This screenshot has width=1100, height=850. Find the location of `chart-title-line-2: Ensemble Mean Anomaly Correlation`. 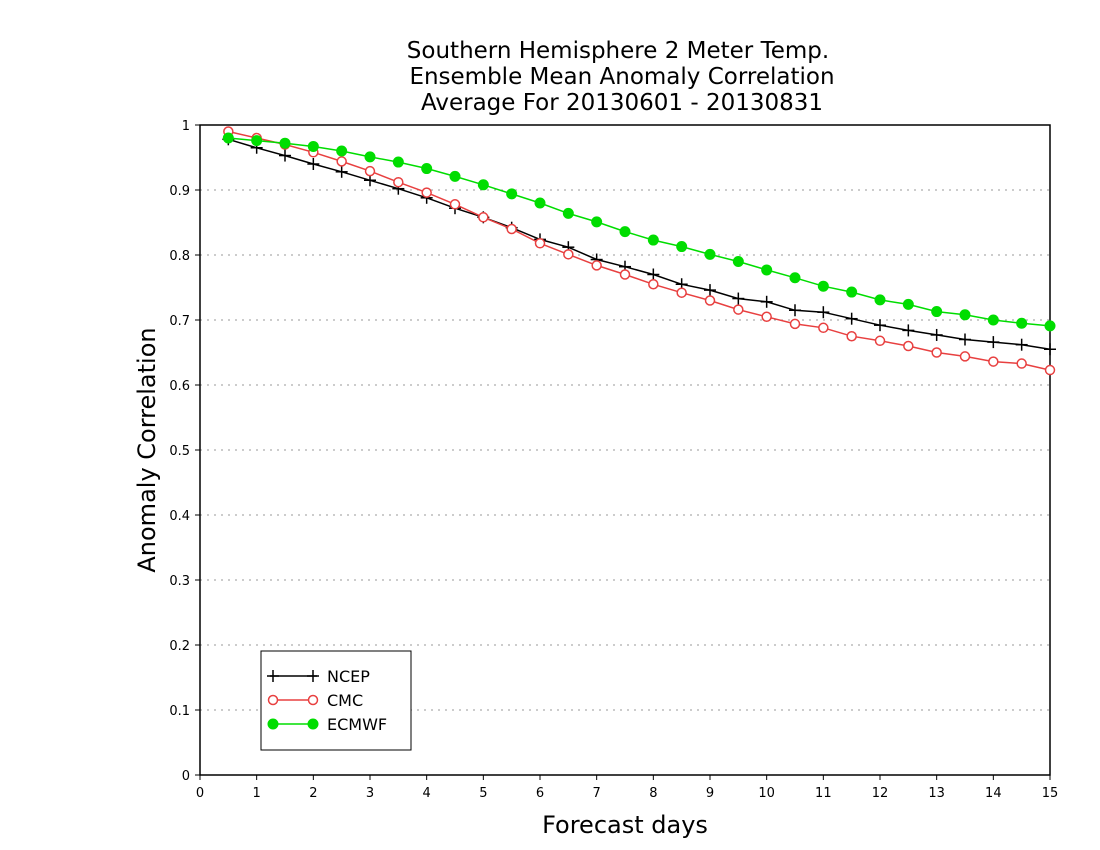

chart-title-line-2: Ensemble Mean Anomaly Correlation is located at coordinates (621, 77).